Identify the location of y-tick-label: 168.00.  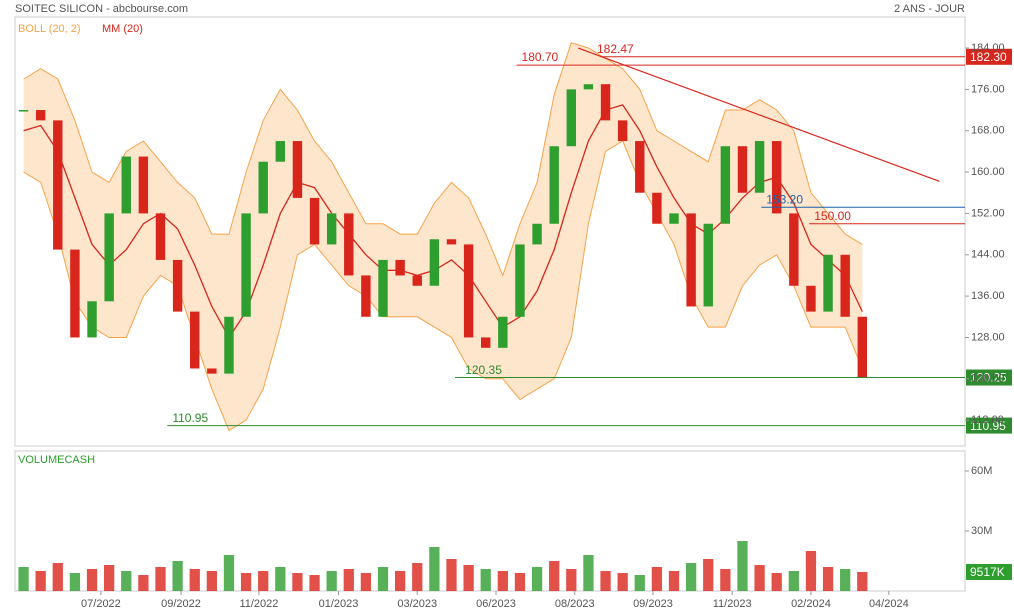
(988, 131).